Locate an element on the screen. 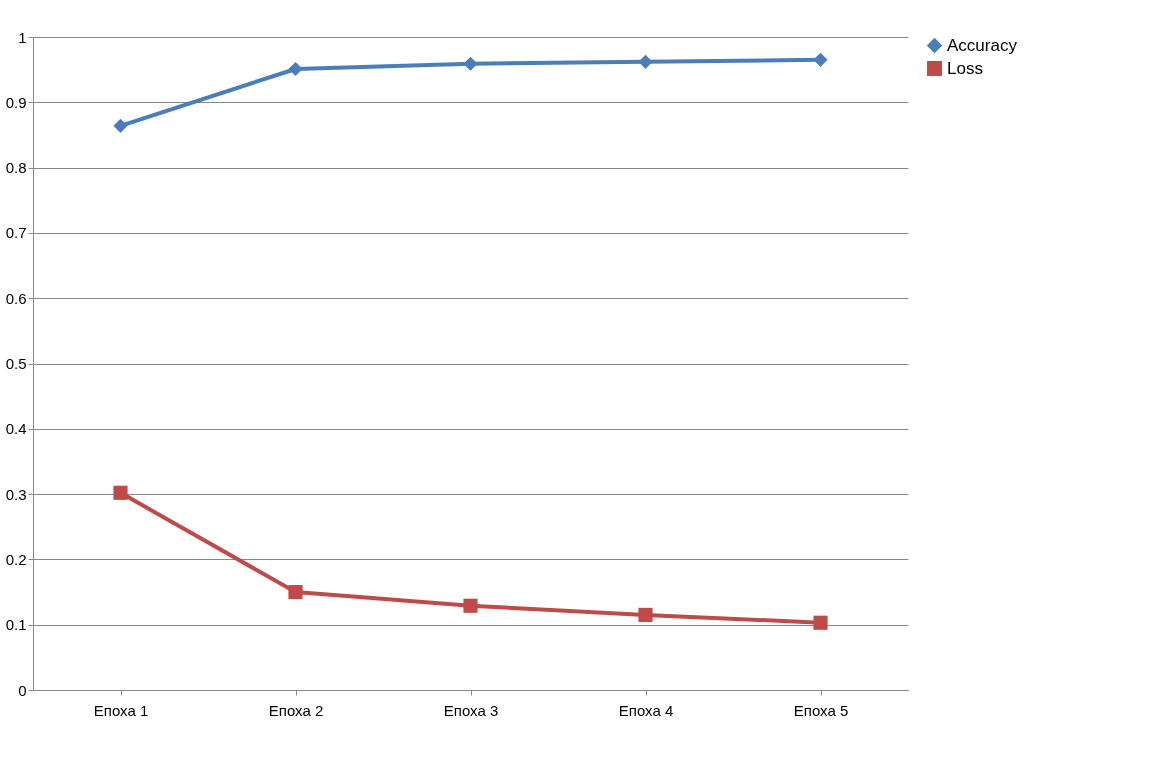 The width and height of the screenshot is (1172, 758). y-tick-label: 0.6 is located at coordinates (16, 298).